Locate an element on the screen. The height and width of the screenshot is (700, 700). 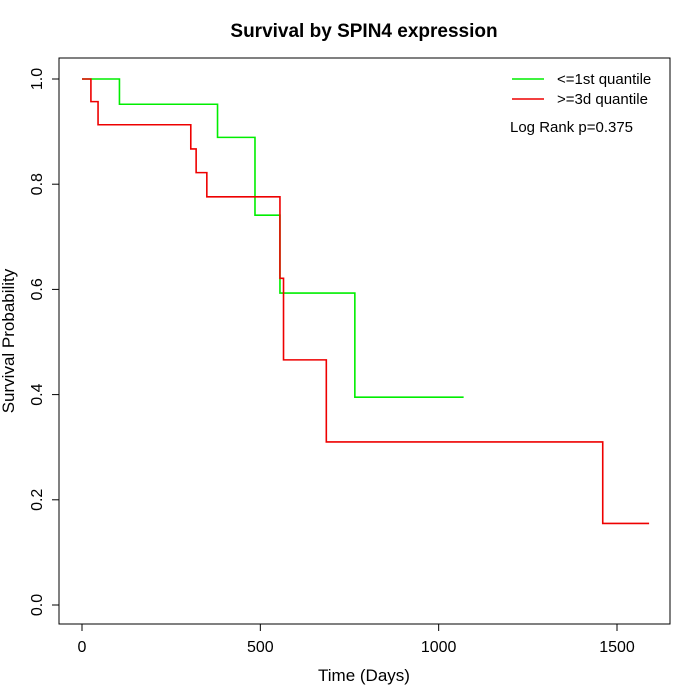
x-tick-label: 1000 is located at coordinates (439, 647).